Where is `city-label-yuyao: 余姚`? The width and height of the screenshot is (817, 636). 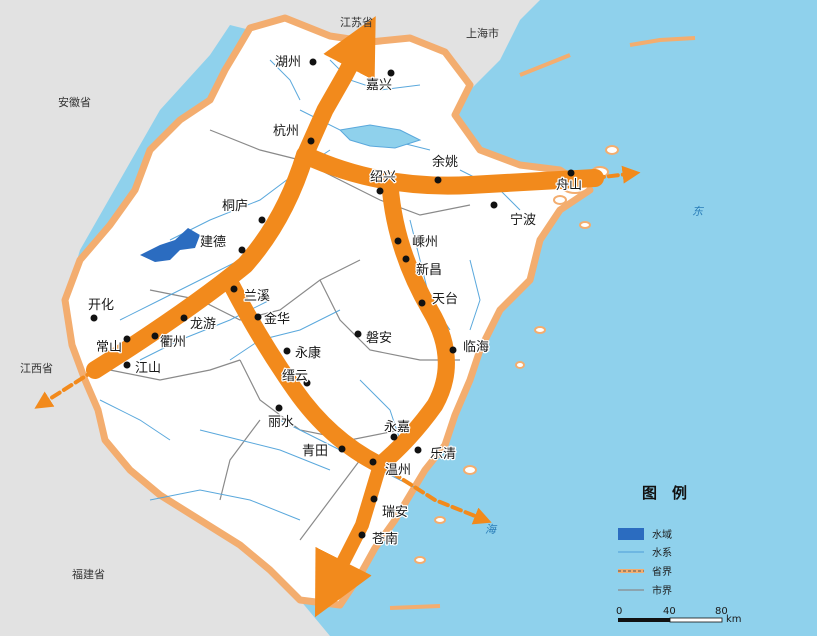 city-label-yuyao: 余姚 is located at coordinates (445, 162).